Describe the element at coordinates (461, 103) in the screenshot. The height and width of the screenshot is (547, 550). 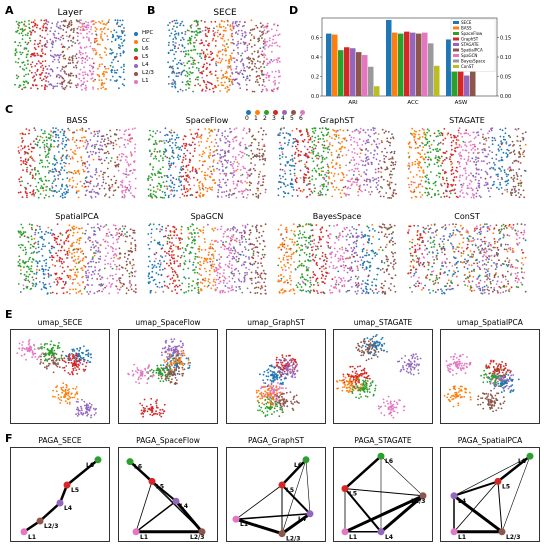
I see `x-tick-label: ASW` at that location.